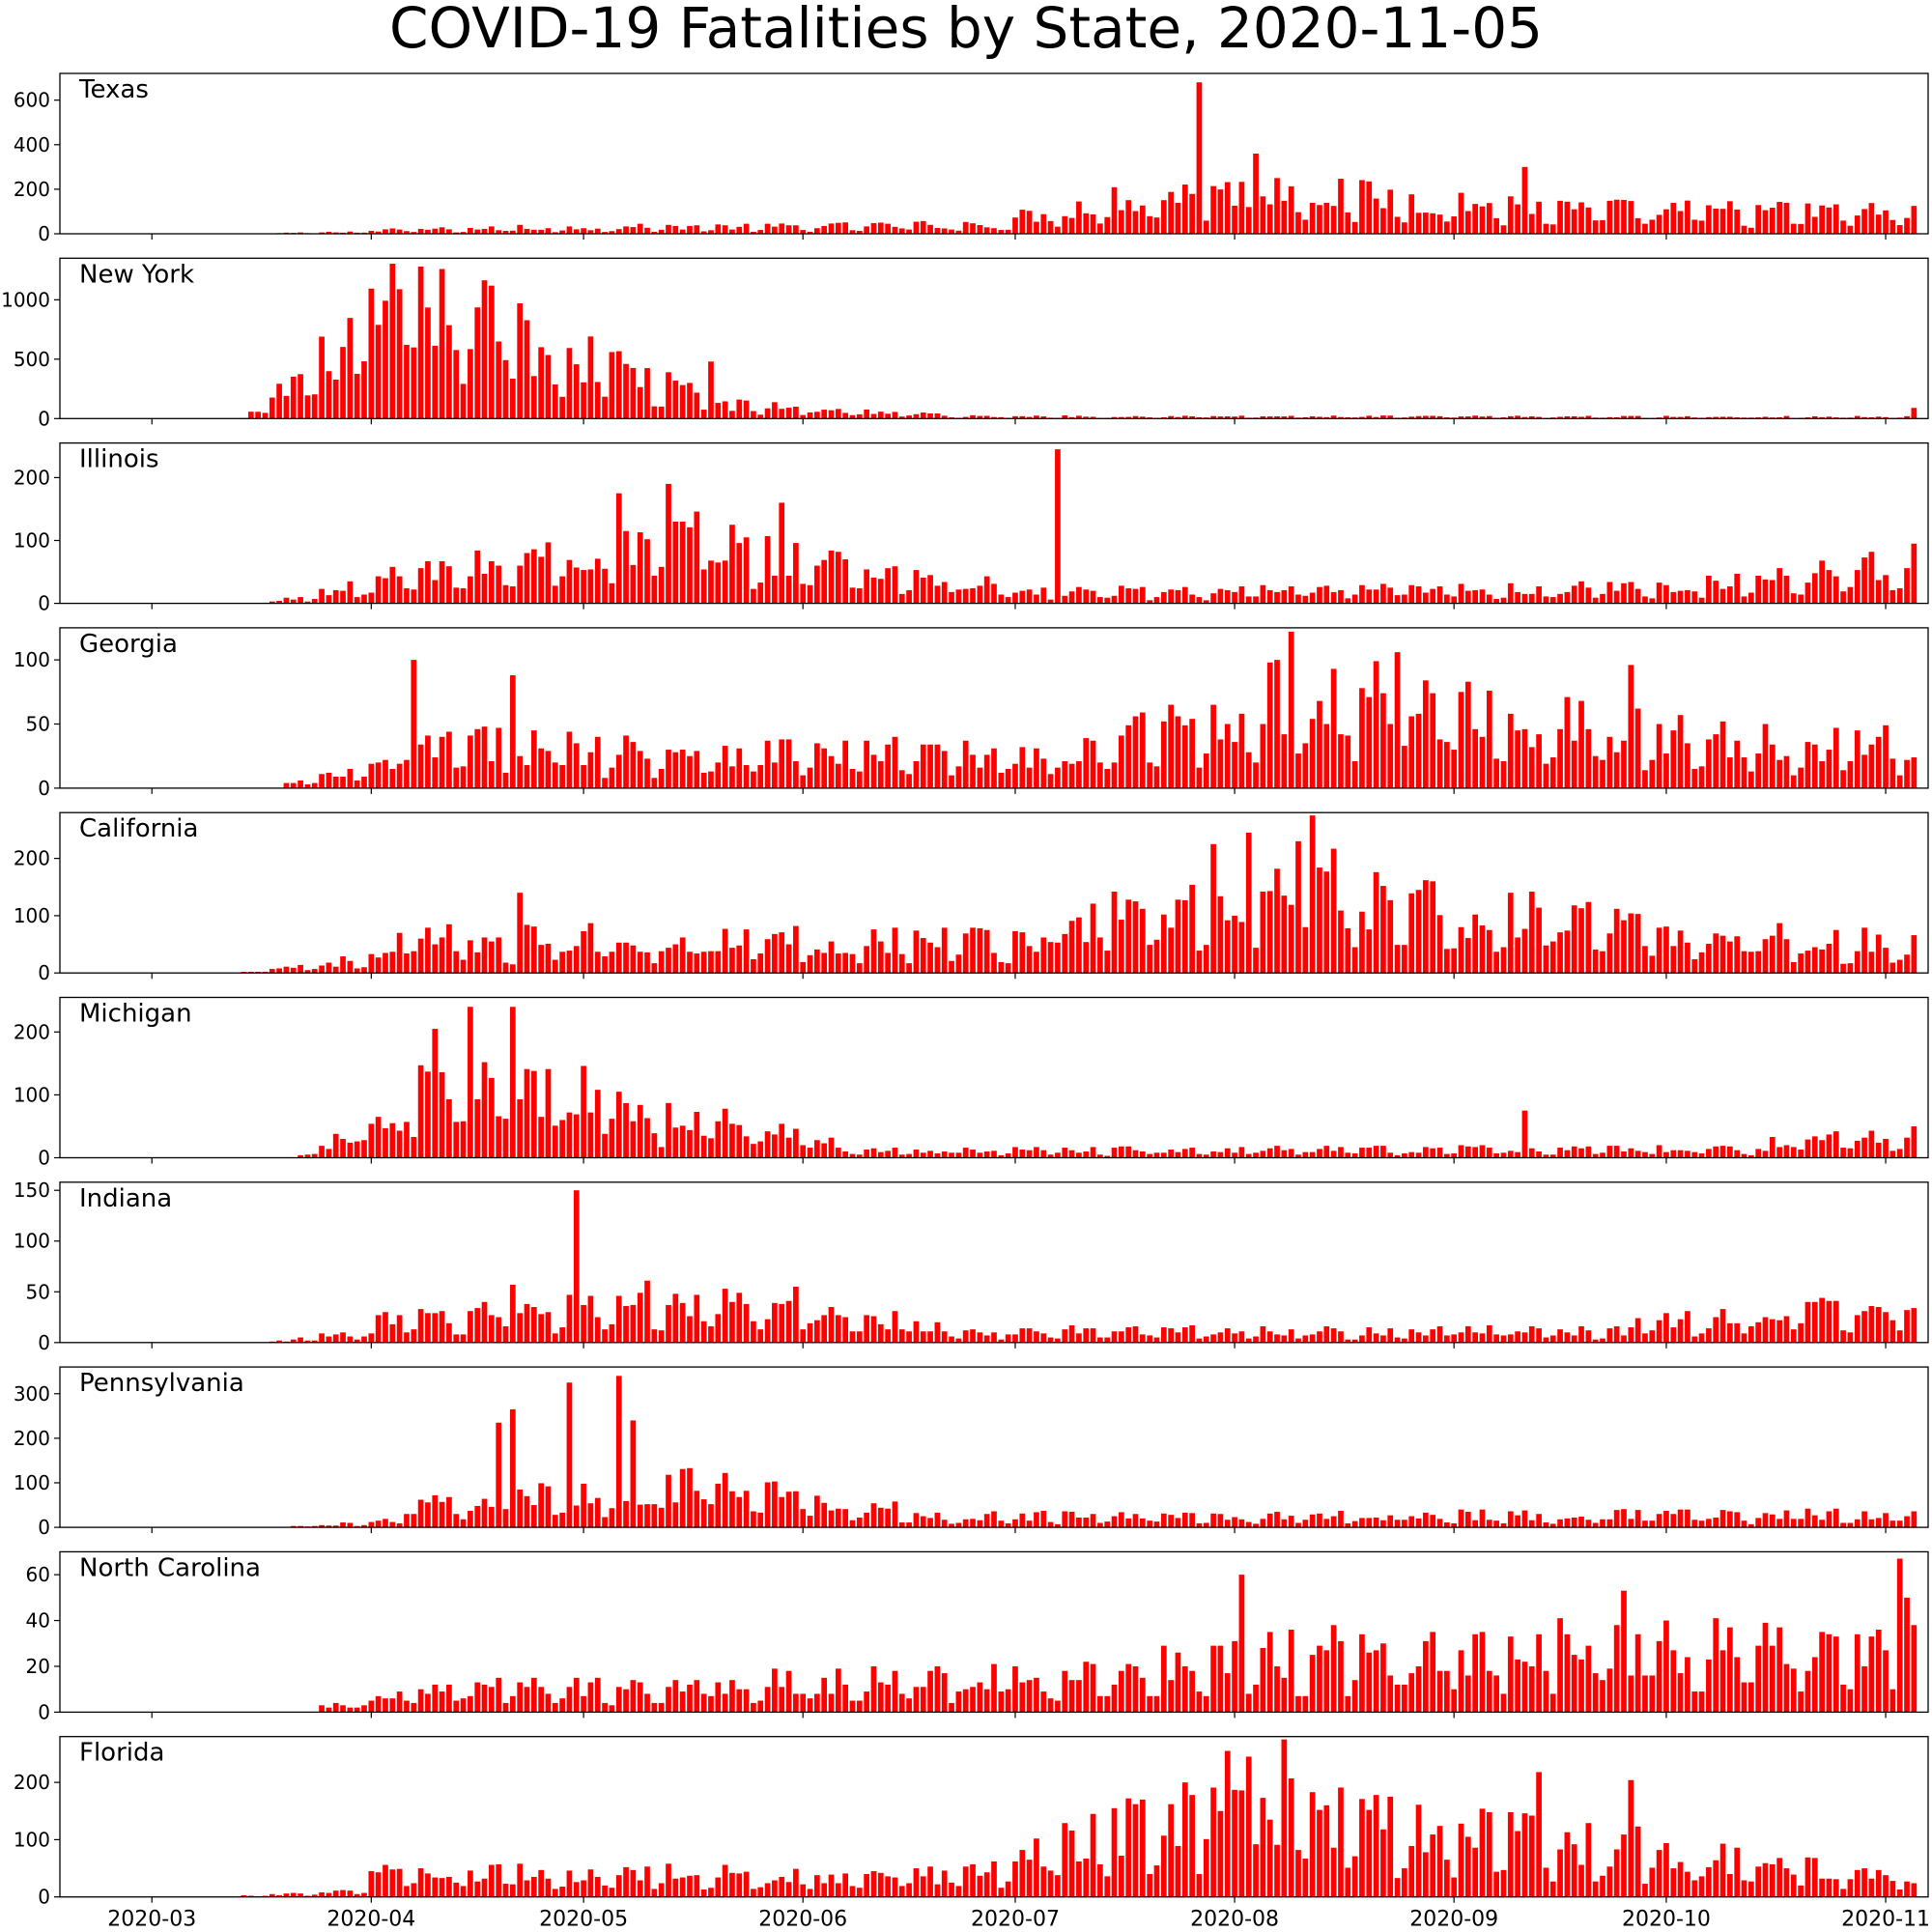 The height and width of the screenshot is (1932, 1932). What do you see at coordinates (113, 89) in the screenshot?
I see `state-label: Texas` at bounding box center [113, 89].